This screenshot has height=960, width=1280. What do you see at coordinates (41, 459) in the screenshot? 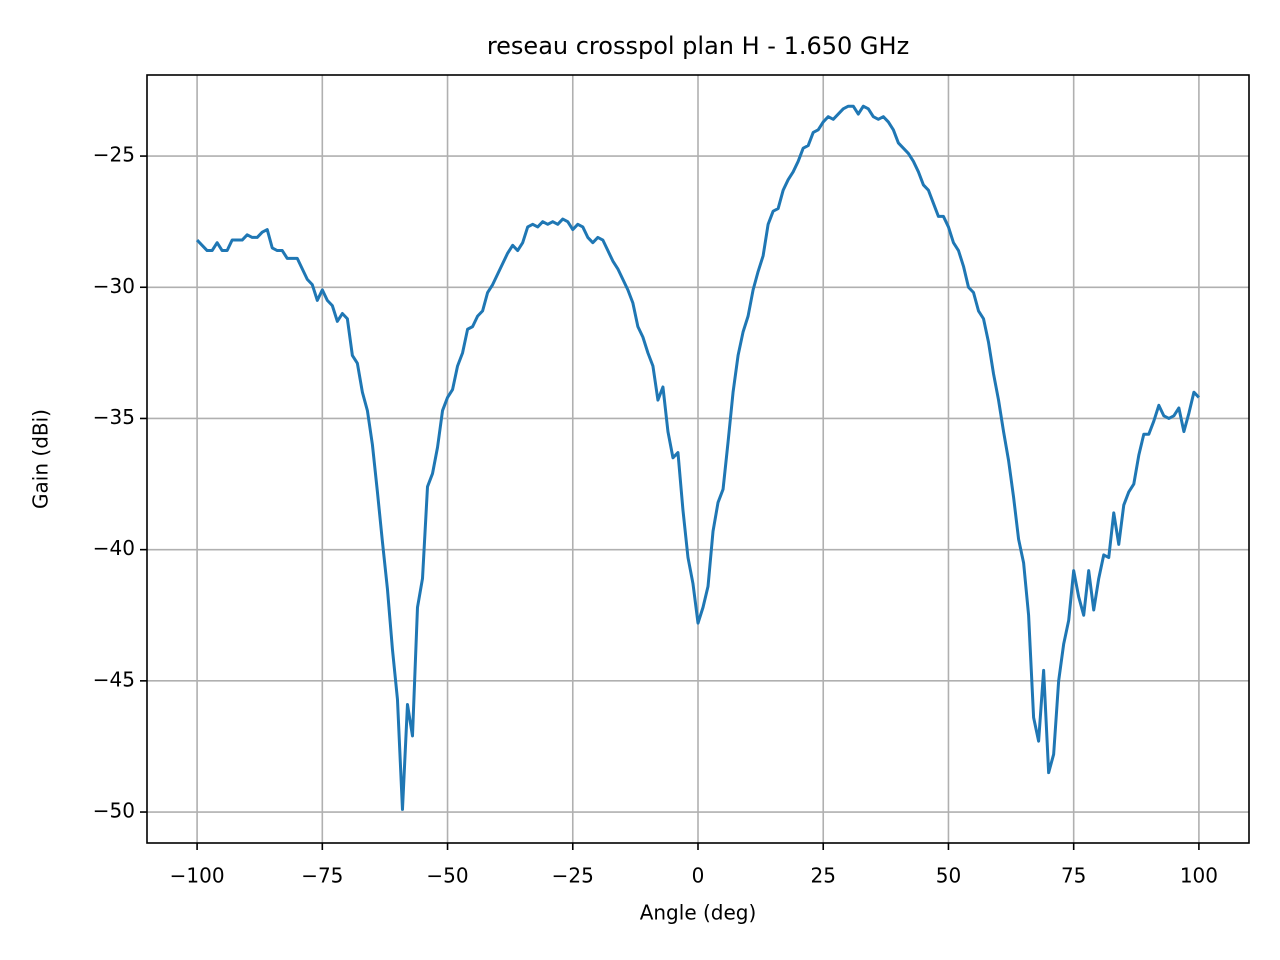
I see `y-axis-label: Gain (dBi)` at bounding box center [41, 459].